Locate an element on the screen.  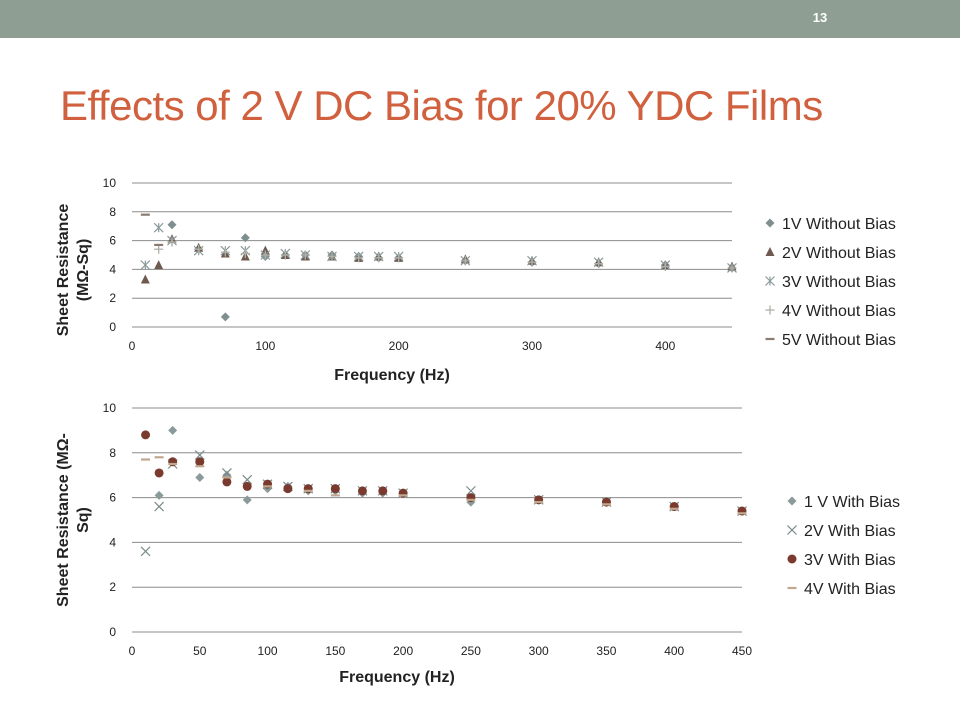
x-tick-label: 450 is located at coordinates (742, 651).